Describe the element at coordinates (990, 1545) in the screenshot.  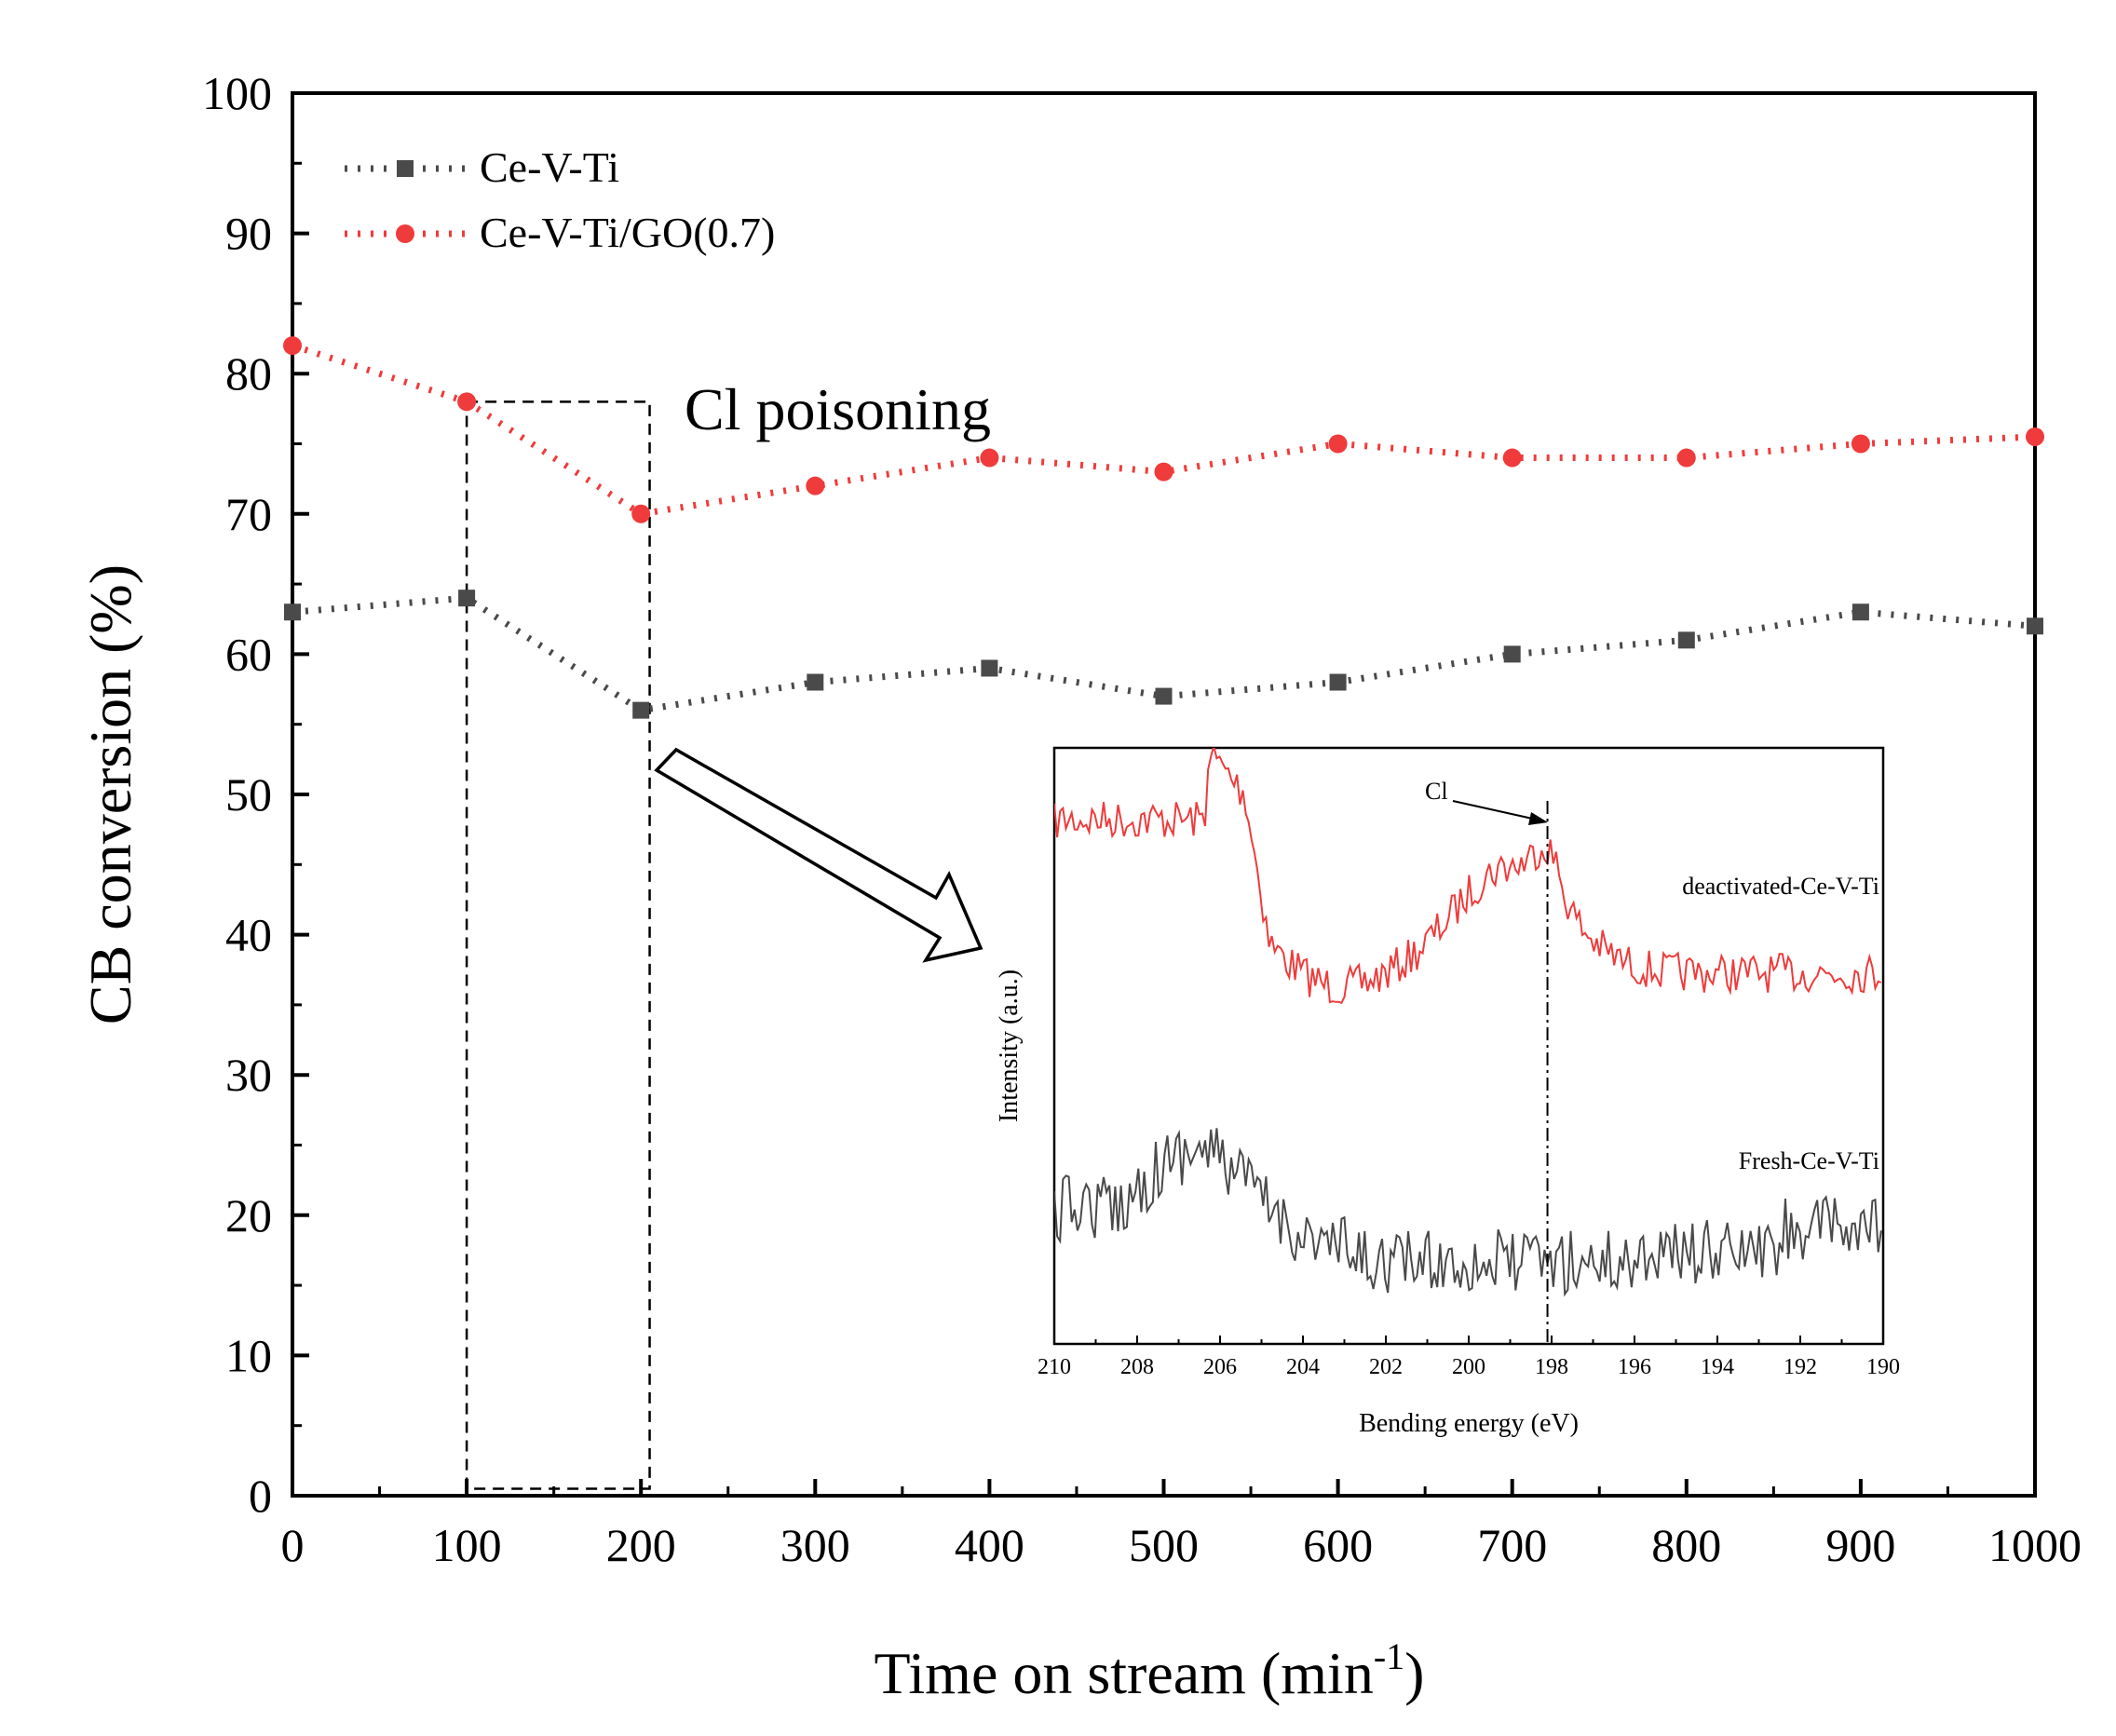
I see `x-tick-label: 400` at that location.